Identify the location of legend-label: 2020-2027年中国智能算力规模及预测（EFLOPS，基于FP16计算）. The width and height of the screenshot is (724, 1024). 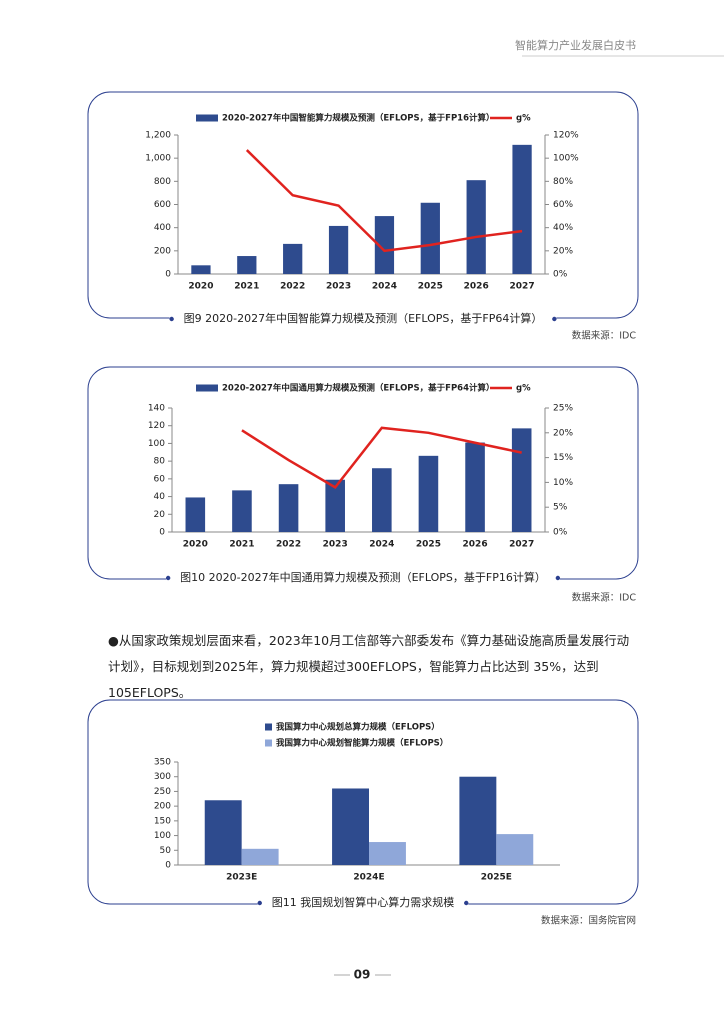
(358, 118).